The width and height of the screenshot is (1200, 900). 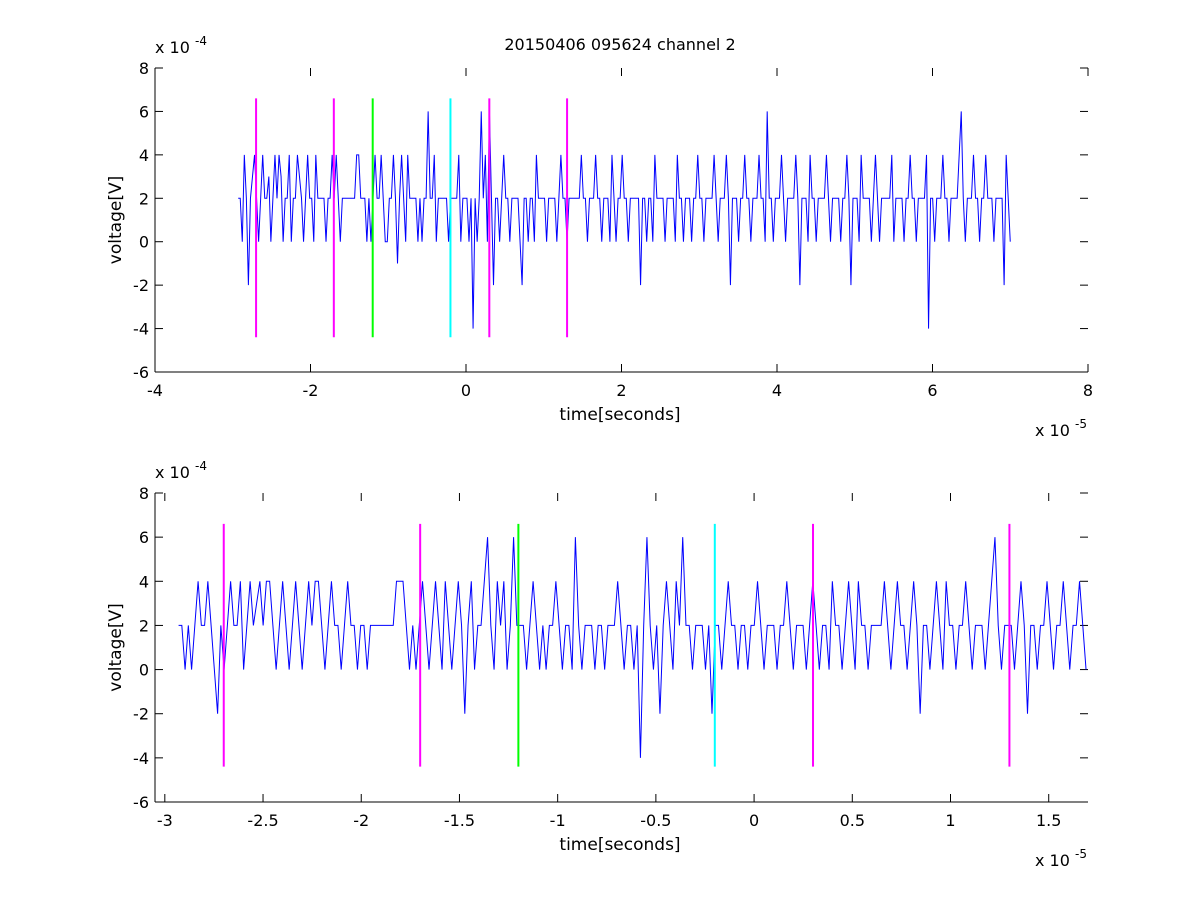 What do you see at coordinates (932, 390) in the screenshot?
I see `x-tick-label: 6` at bounding box center [932, 390].